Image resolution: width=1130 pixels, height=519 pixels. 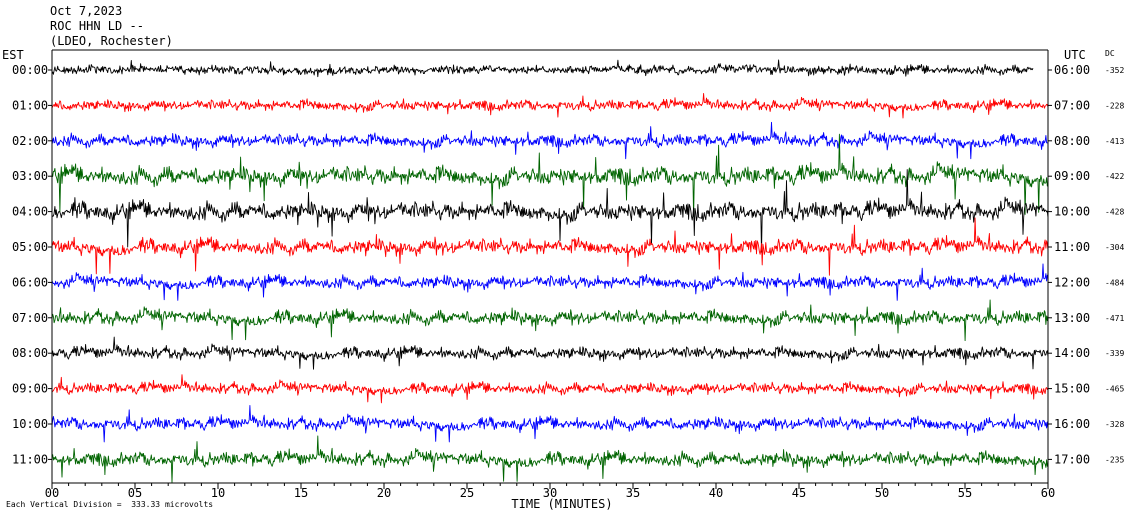 What do you see at coordinates (1072, 389) in the screenshot?
I see `utc-label: 15:00` at bounding box center [1072, 389].